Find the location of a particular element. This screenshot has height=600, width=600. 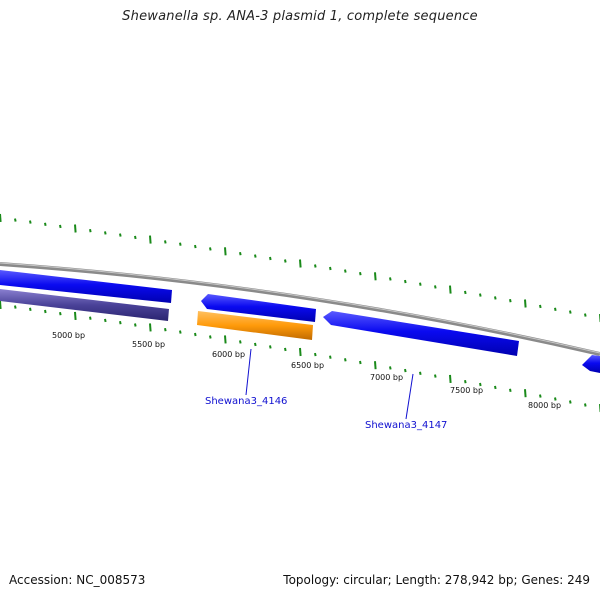

ruler-label-6000: 6000 bp is located at coordinates (228, 354).